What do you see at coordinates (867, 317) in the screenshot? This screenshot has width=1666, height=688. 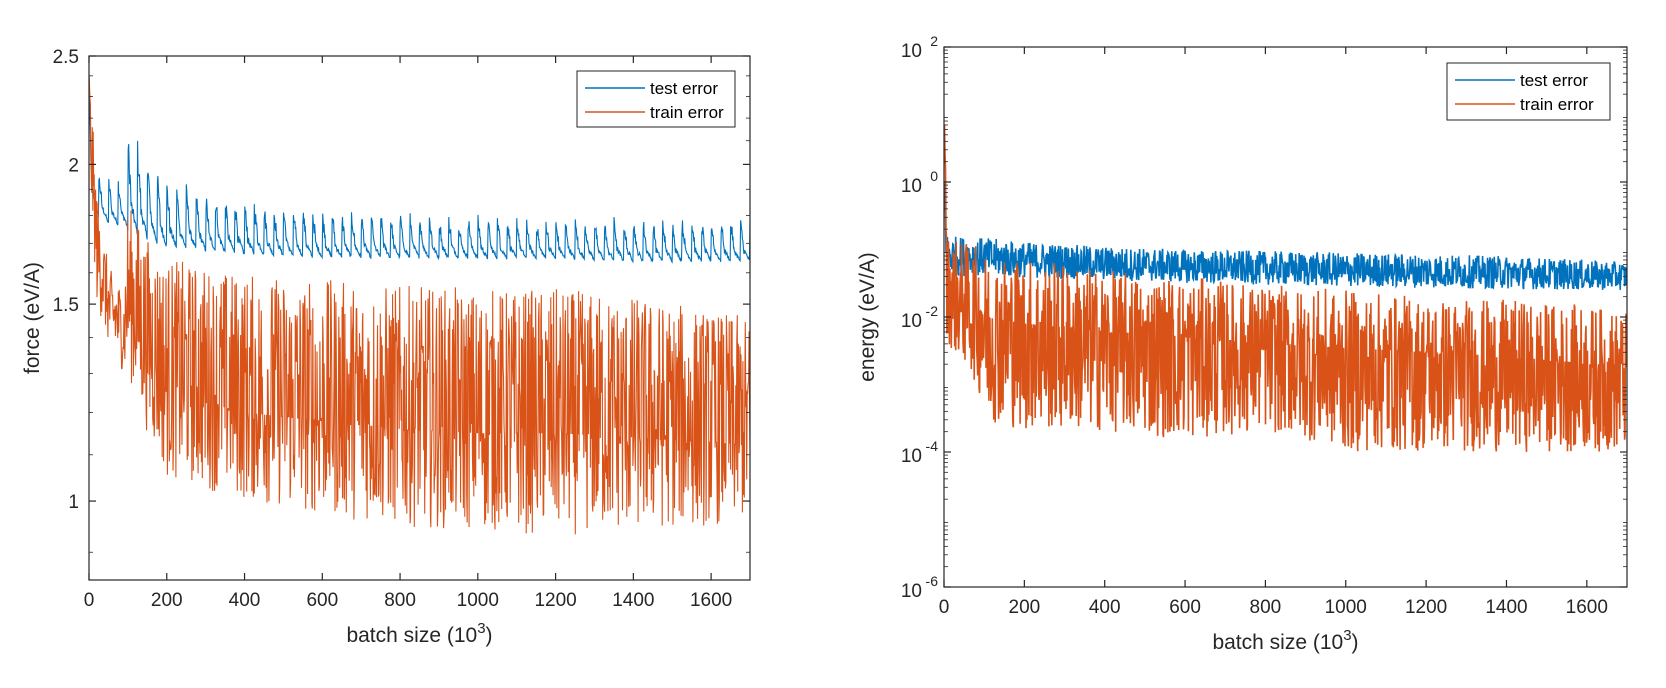 I see `y-axis-label: energy (eV/A)` at bounding box center [867, 317].